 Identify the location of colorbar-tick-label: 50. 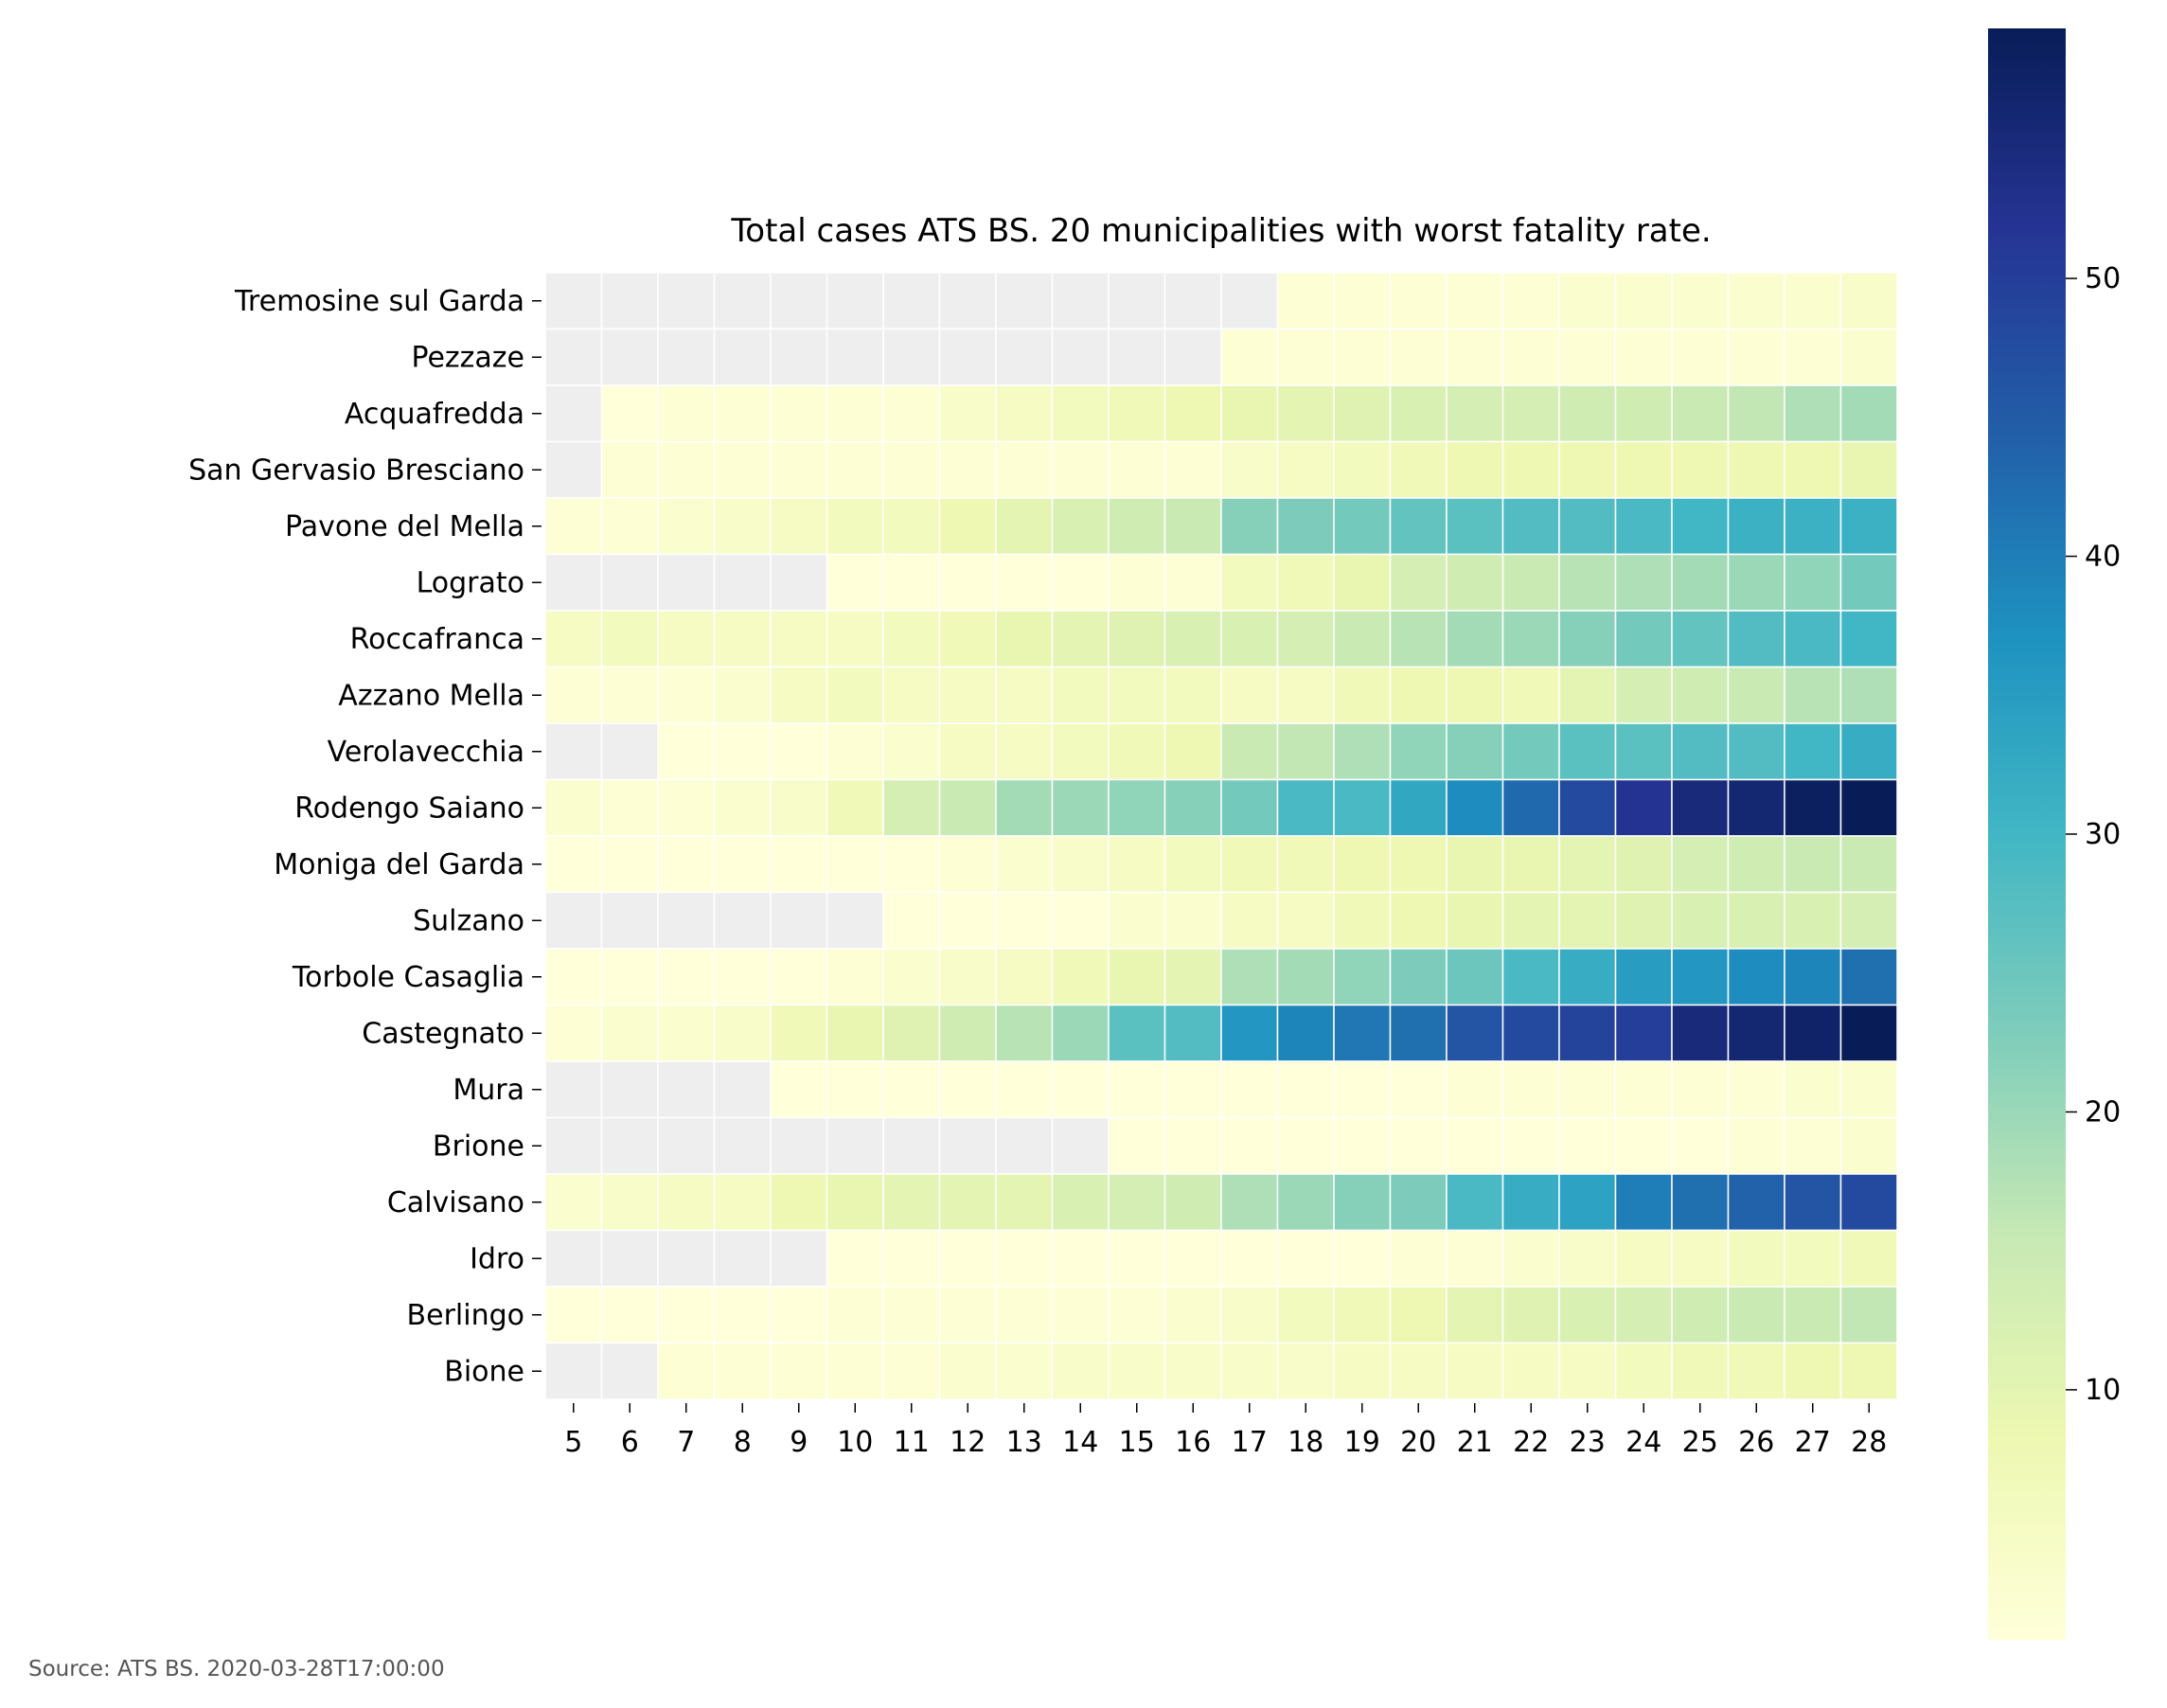
(2103, 279).